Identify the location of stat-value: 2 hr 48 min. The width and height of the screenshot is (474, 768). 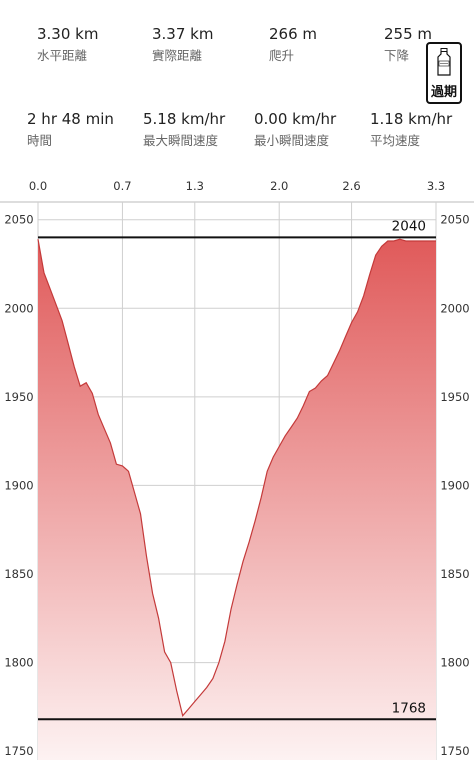
(70, 119).